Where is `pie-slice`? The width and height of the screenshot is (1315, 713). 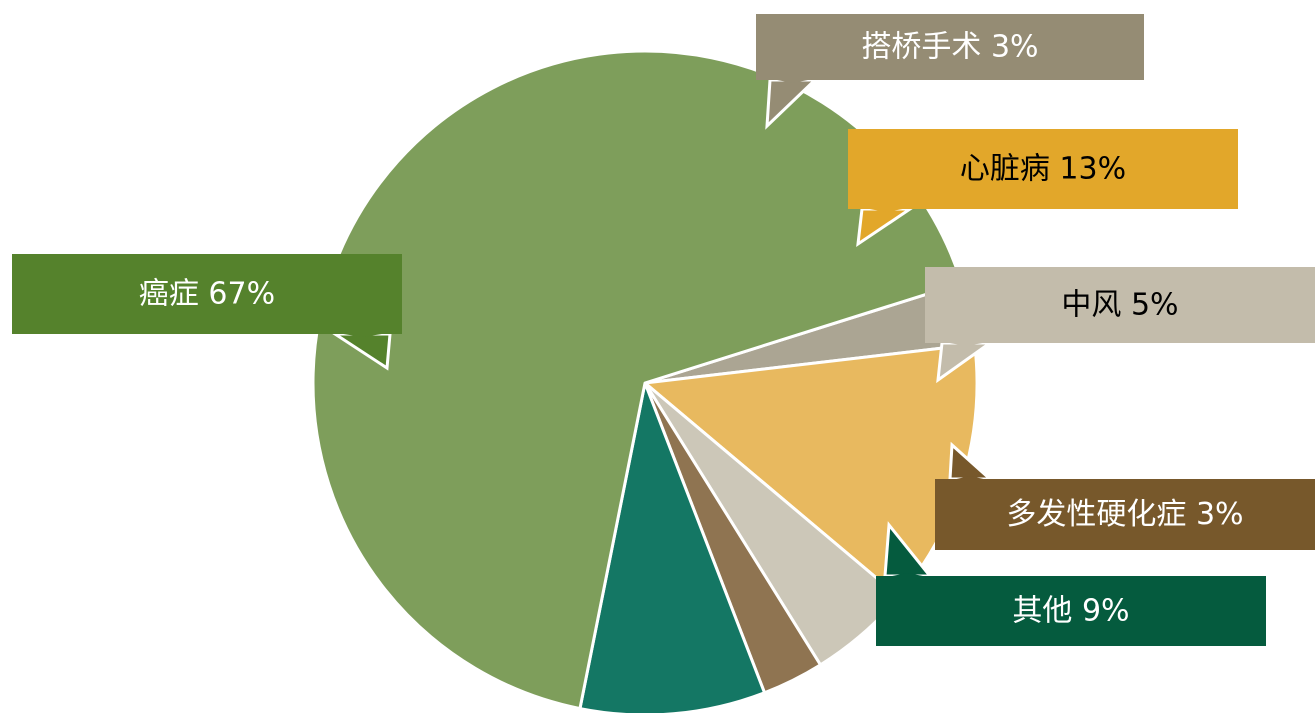
pie-slice is located at coordinates (672, 547).